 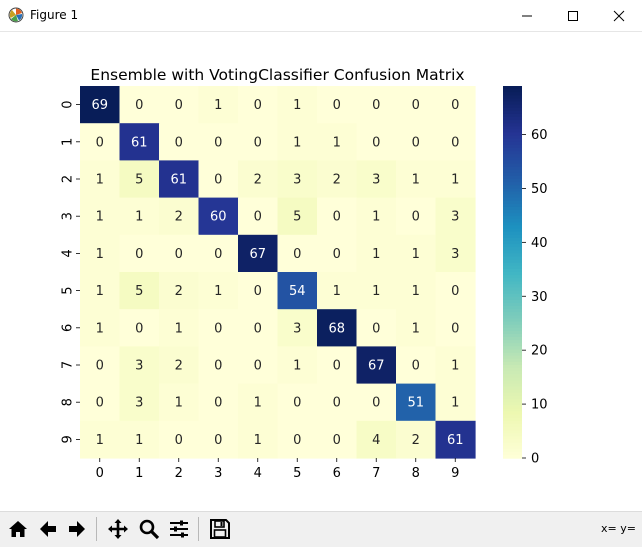 I want to click on minimize-button, so click(x=527, y=15).